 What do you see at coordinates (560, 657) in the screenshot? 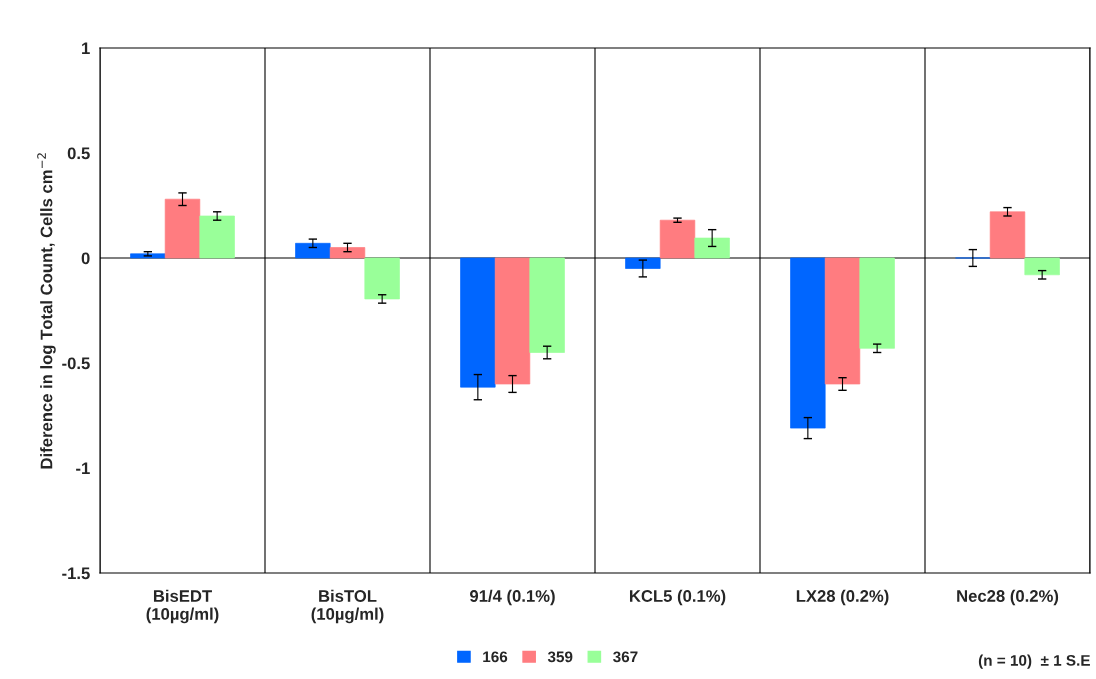
I see `legend-label: 359` at bounding box center [560, 657].